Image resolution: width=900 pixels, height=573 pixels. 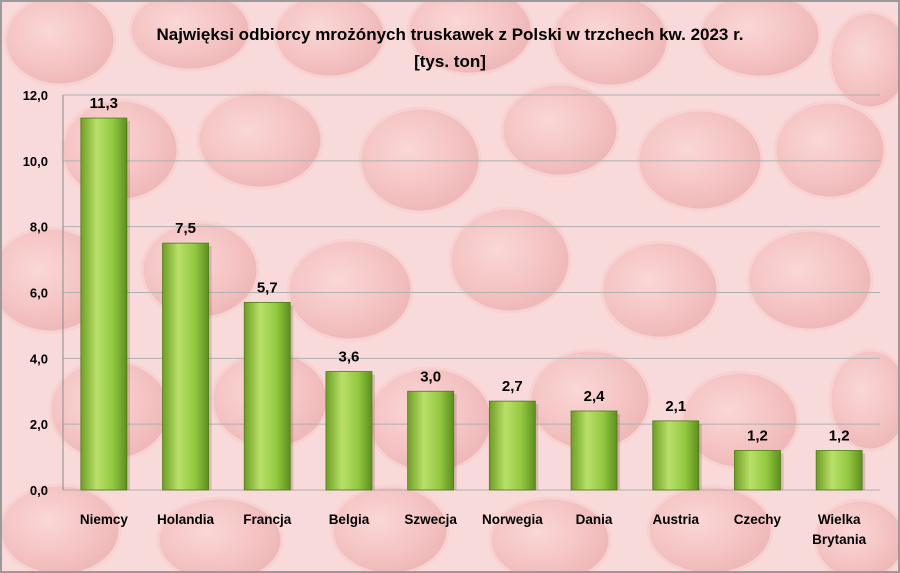 What do you see at coordinates (104, 103) in the screenshot?
I see `data-label: 11,3` at bounding box center [104, 103].